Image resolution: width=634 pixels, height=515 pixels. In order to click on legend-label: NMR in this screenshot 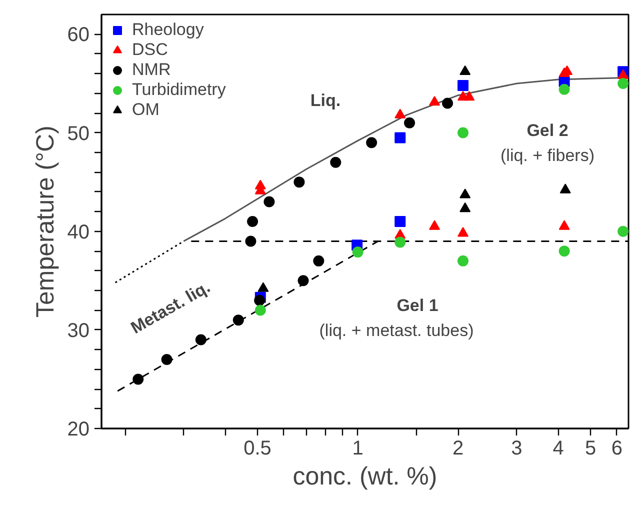, I will do `click(151, 70)`.